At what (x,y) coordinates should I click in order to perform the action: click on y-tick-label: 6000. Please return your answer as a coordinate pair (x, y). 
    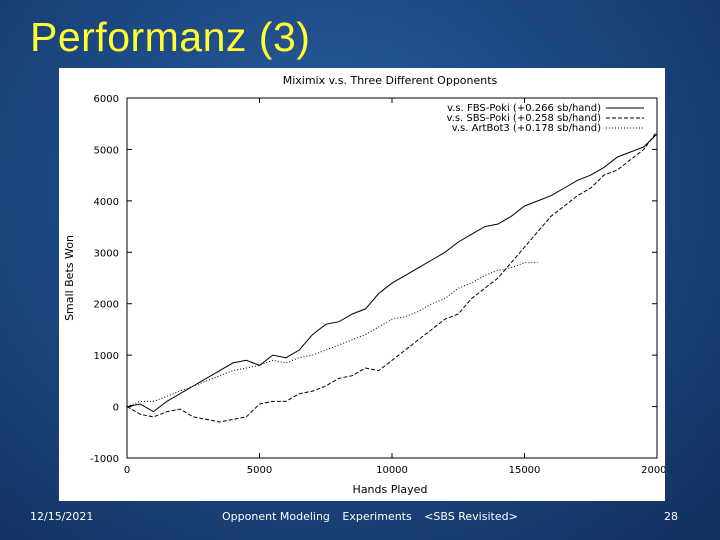
    Looking at the image, I should click on (106, 99).